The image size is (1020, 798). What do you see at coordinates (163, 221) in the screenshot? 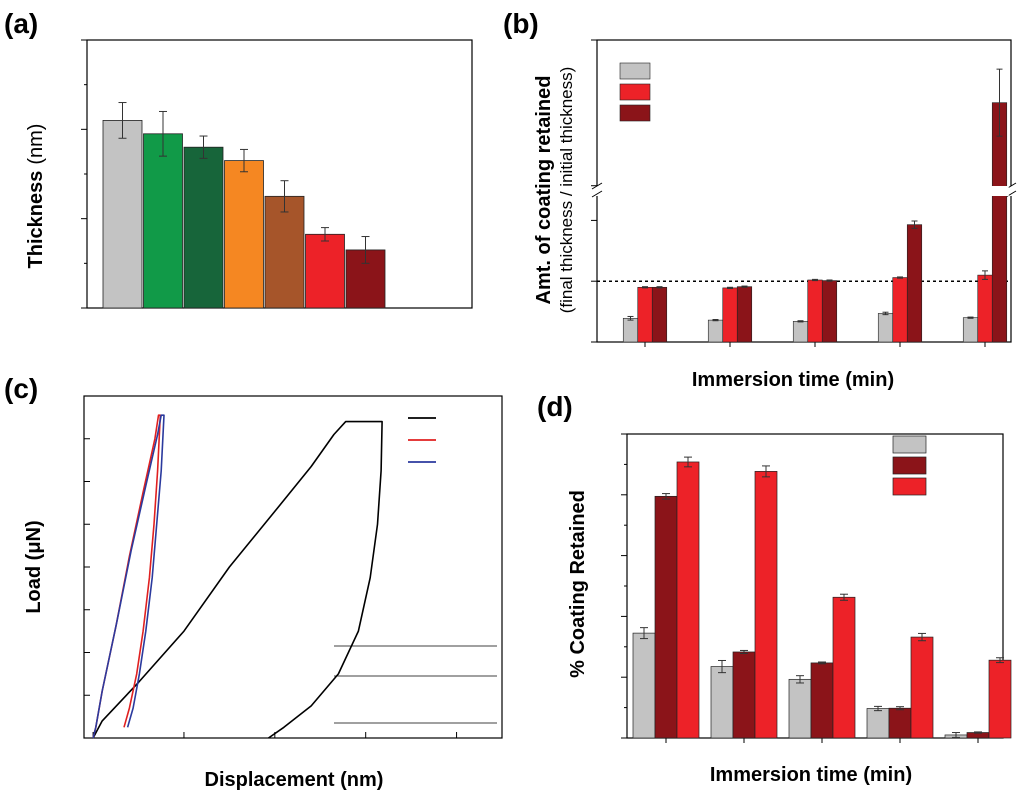
I see `bar-fc75` at bounding box center [163, 221].